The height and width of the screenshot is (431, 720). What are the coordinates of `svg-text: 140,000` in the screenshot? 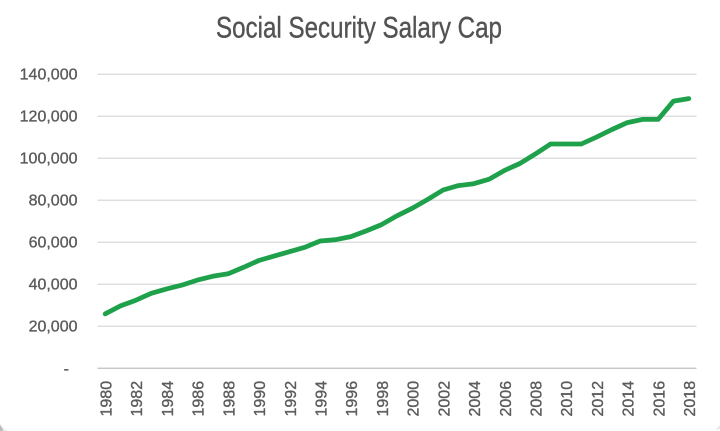 It's located at (49, 75).